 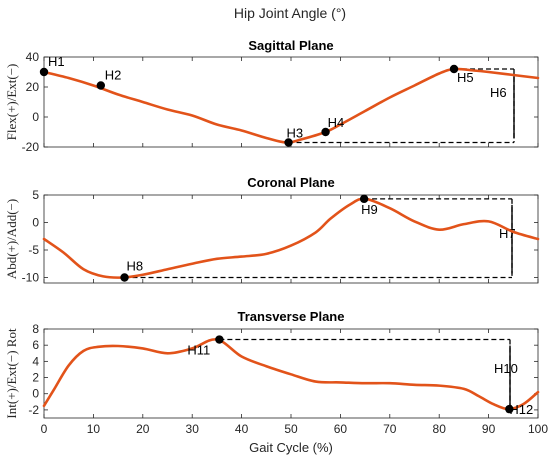 What do you see at coordinates (291, 447) in the screenshot?
I see `panel3-x-axis-label: Gait Cycle (%)` at bounding box center [291, 447].